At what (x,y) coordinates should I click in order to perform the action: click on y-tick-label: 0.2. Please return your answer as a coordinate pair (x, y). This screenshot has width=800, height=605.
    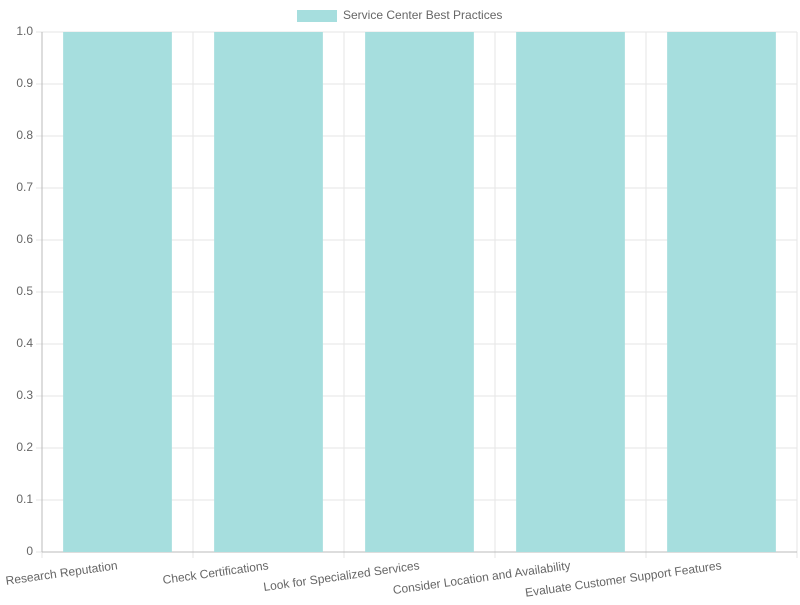
    Looking at the image, I should click on (24, 447).